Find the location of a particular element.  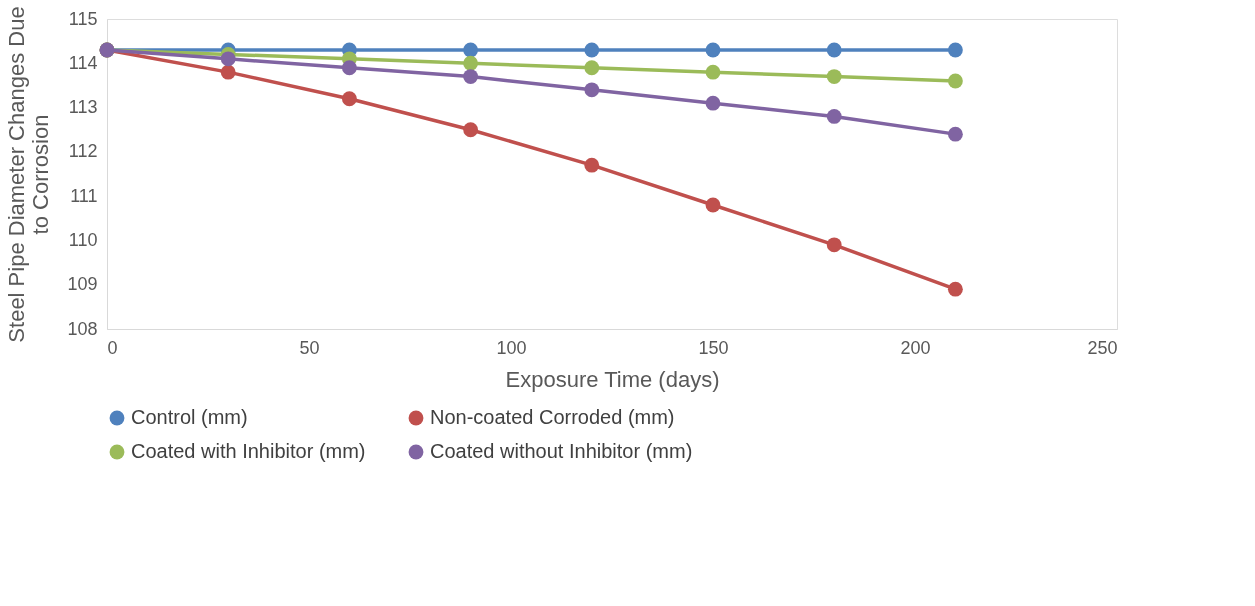

y-tick-label: 111 is located at coordinates (84, 195).